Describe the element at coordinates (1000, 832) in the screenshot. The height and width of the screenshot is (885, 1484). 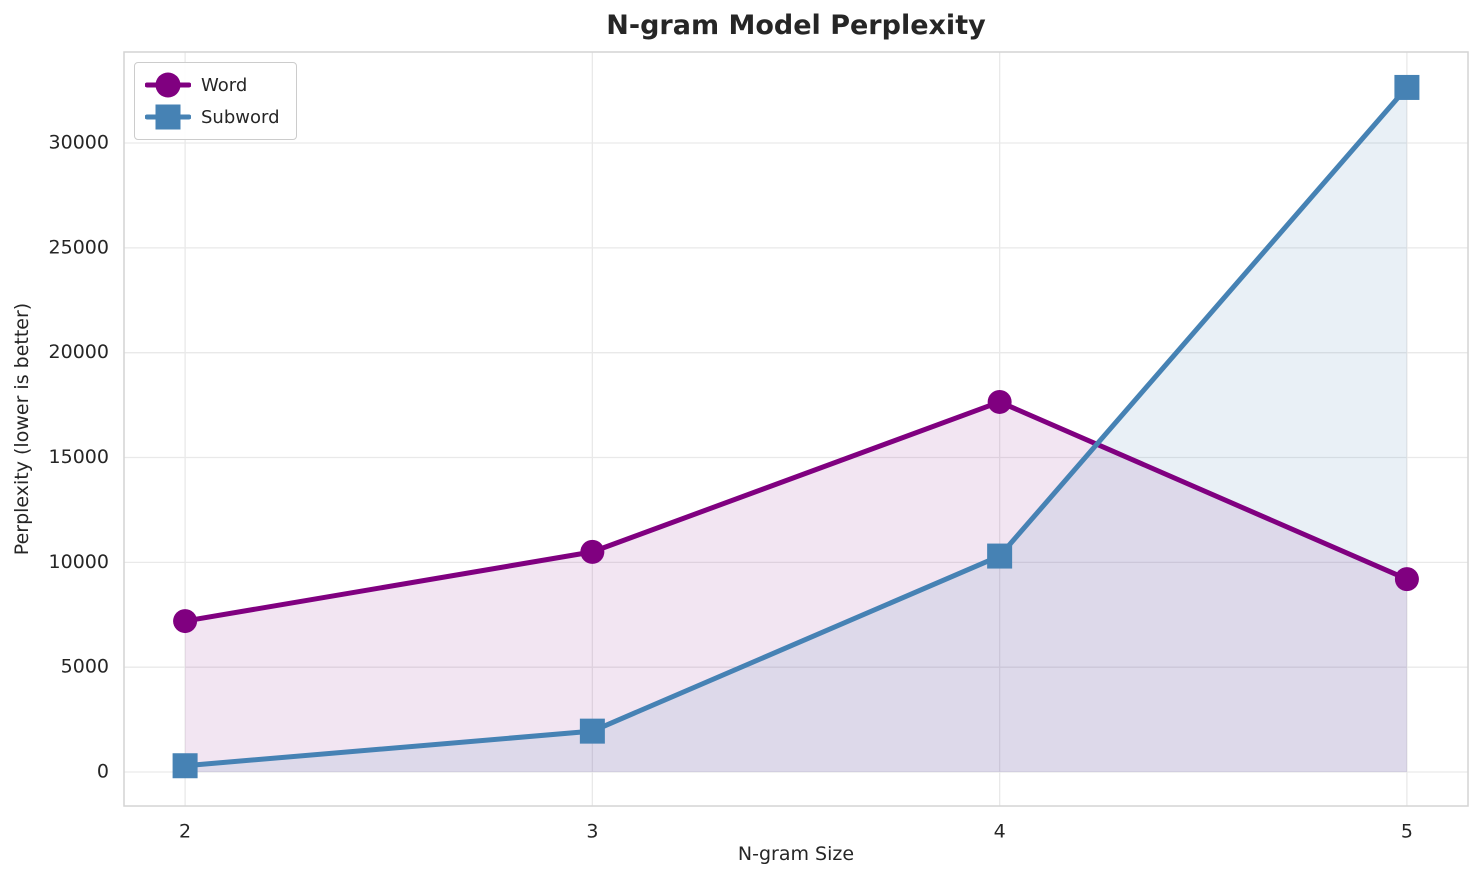
I see `x-tick-label: 4` at that location.